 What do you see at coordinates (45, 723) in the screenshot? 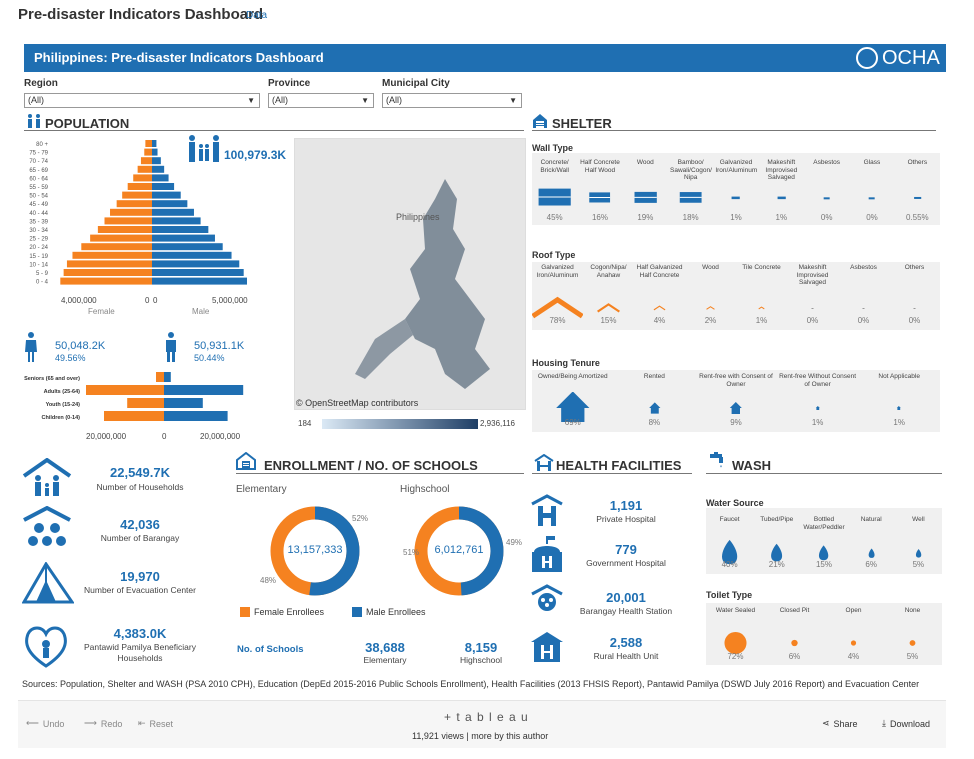
I see `undo-button: ⟵ Undo` at bounding box center [45, 723].